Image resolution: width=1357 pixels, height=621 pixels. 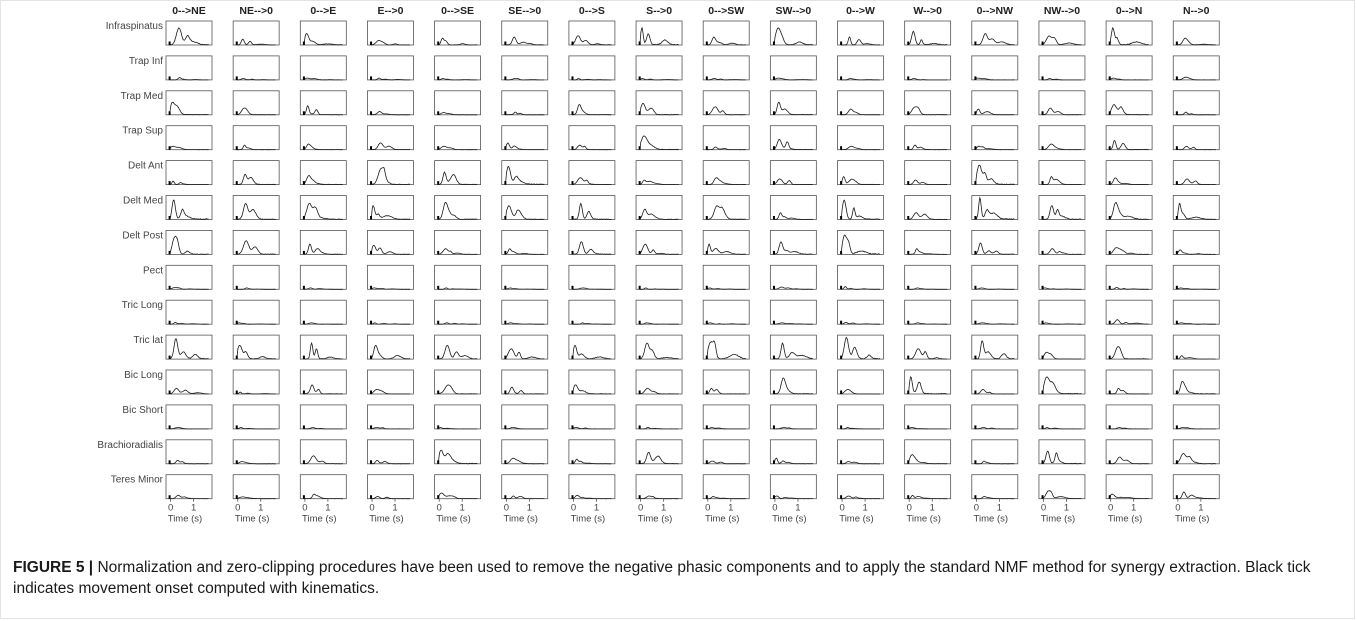 What do you see at coordinates (143, 375) in the screenshot?
I see `row-label: Bic Long` at bounding box center [143, 375].